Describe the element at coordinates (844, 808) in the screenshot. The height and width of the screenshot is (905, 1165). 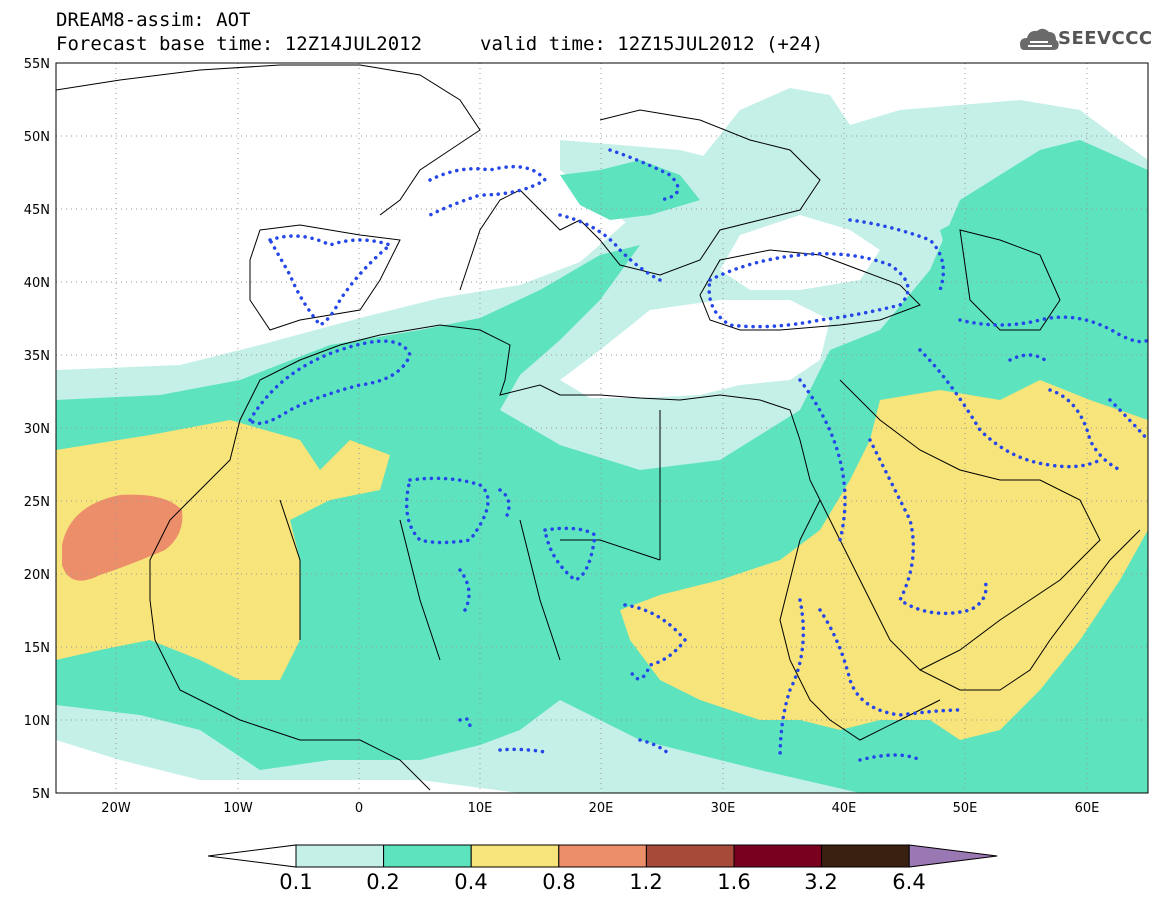
I see `lon-label: 40E` at that location.